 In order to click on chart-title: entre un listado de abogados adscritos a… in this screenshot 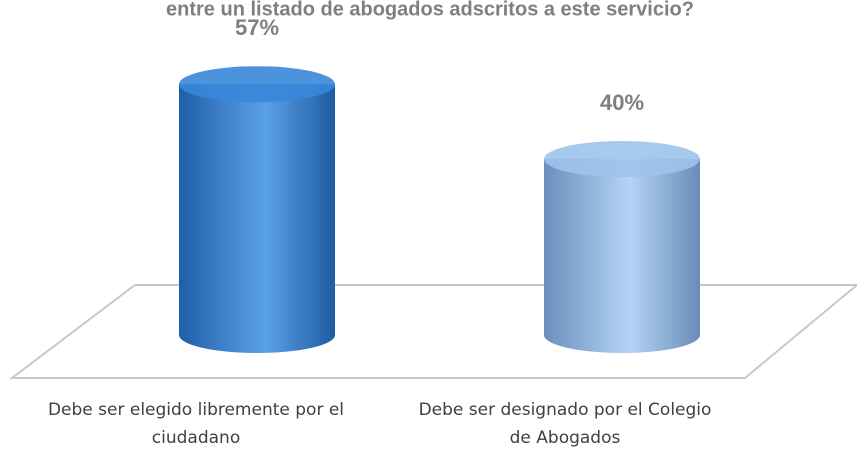, I will do `click(430, 10)`.